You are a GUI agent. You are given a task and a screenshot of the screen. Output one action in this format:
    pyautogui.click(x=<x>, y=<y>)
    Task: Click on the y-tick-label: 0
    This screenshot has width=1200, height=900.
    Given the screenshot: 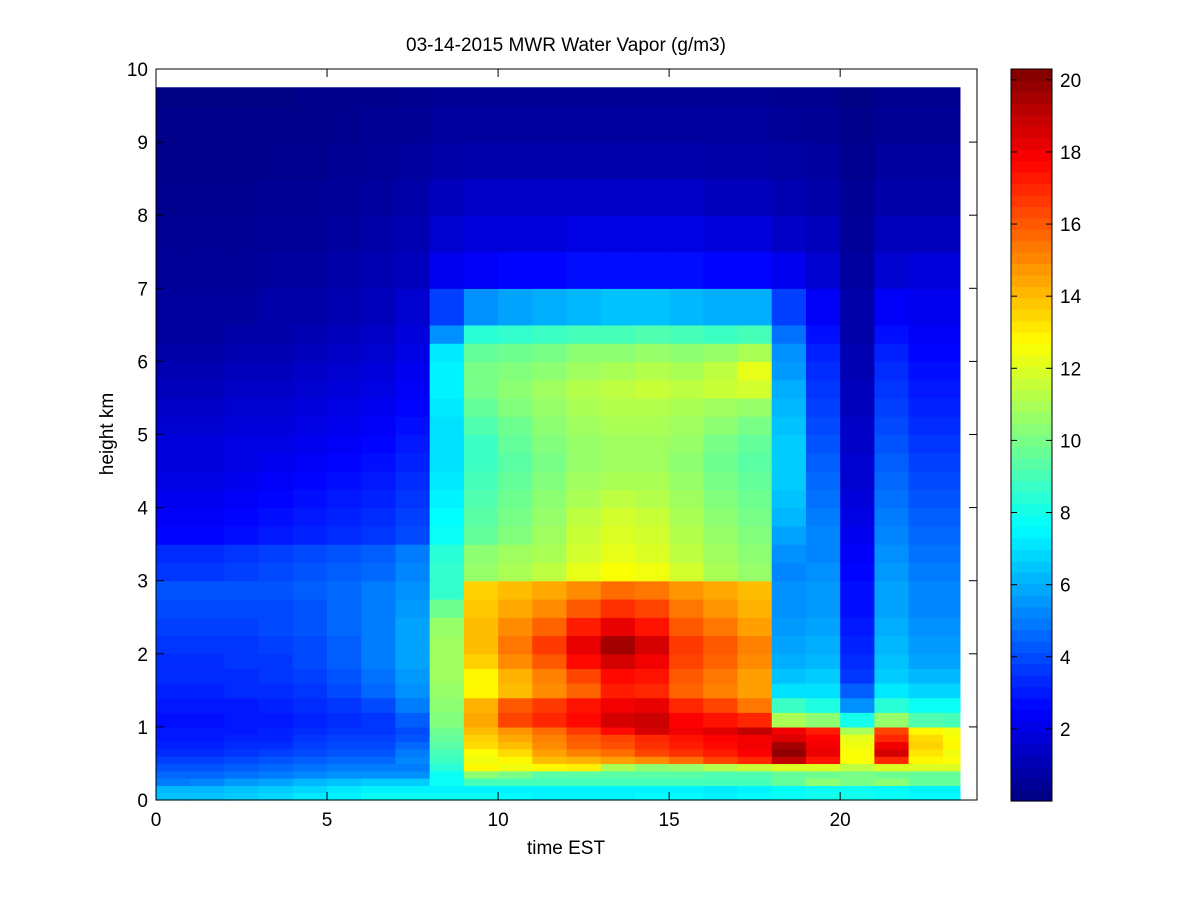 What is the action you would take?
    pyautogui.click(x=142, y=801)
    